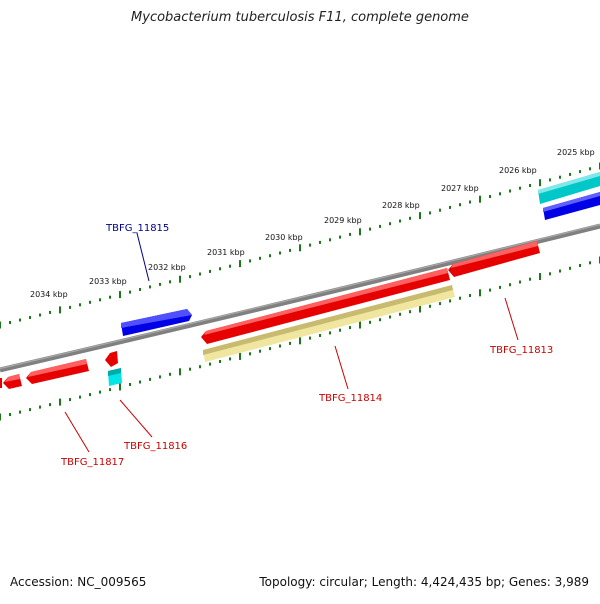  I want to click on ruler-label: 2028 kbp, so click(401, 205).